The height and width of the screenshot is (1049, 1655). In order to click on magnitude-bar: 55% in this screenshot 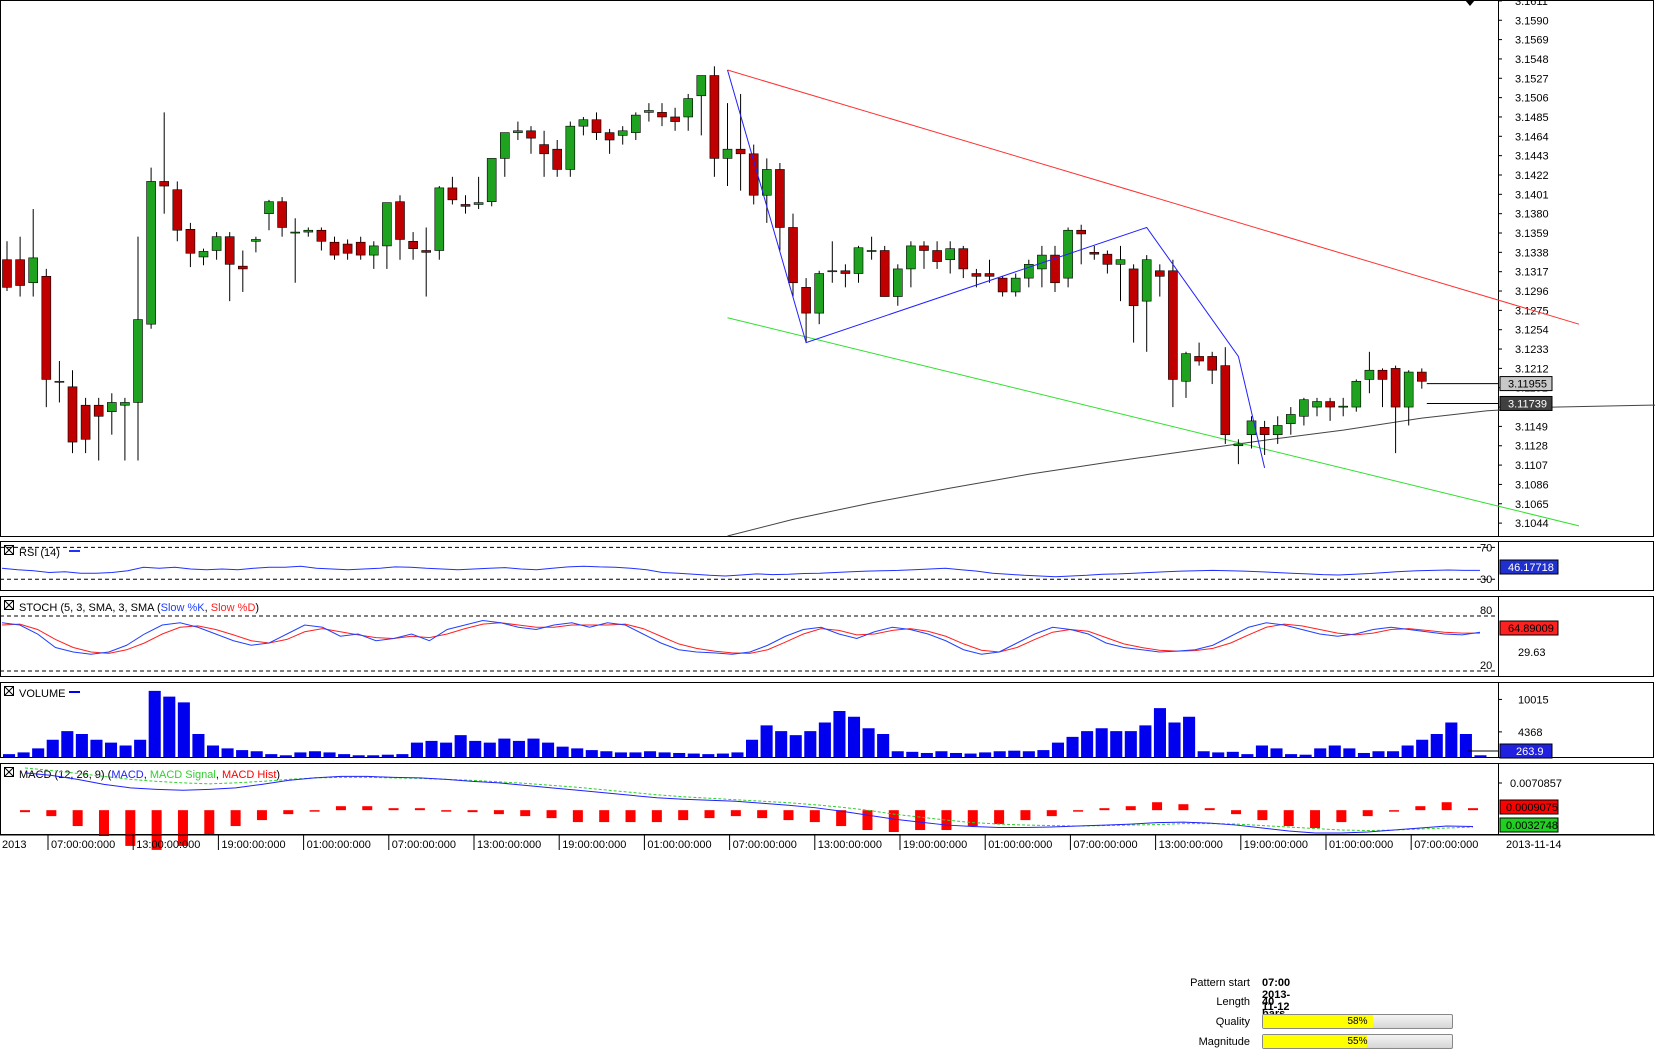, I will do `click(1357, 1041)`.